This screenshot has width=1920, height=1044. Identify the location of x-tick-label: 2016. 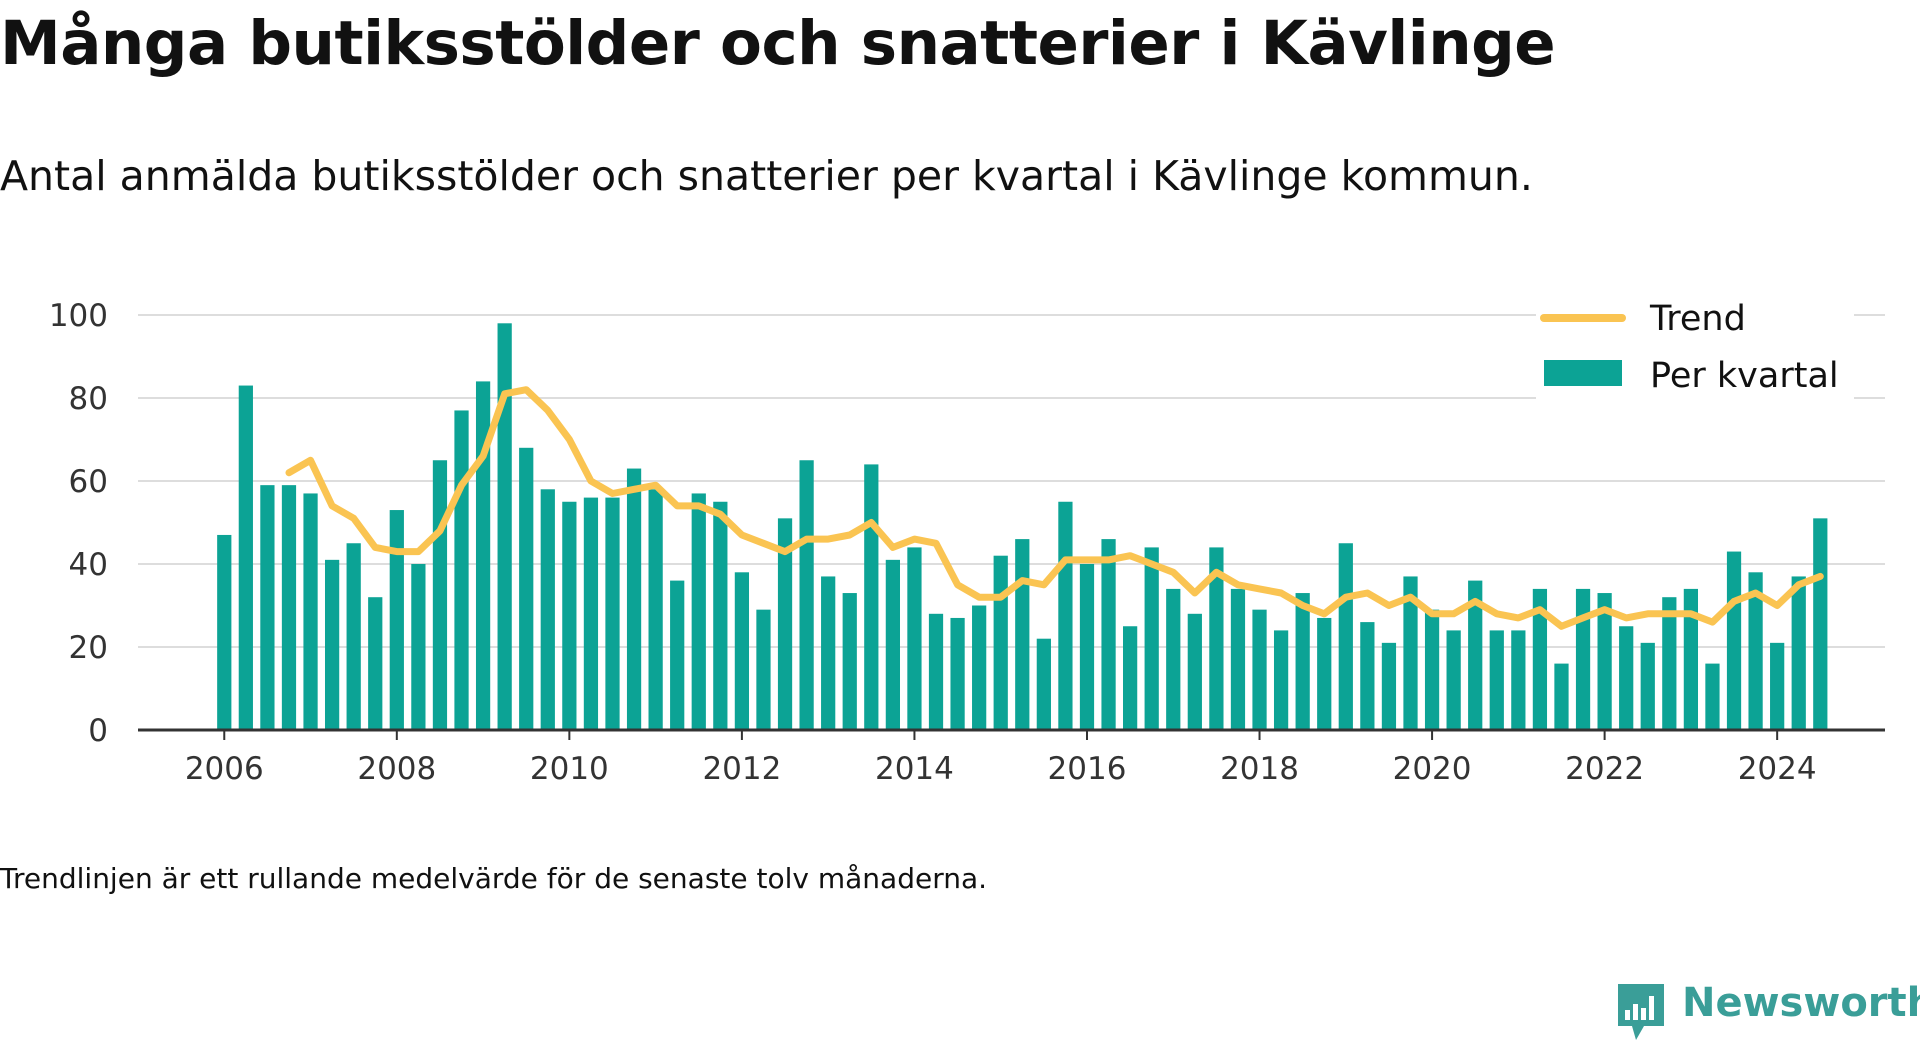
(1087, 769).